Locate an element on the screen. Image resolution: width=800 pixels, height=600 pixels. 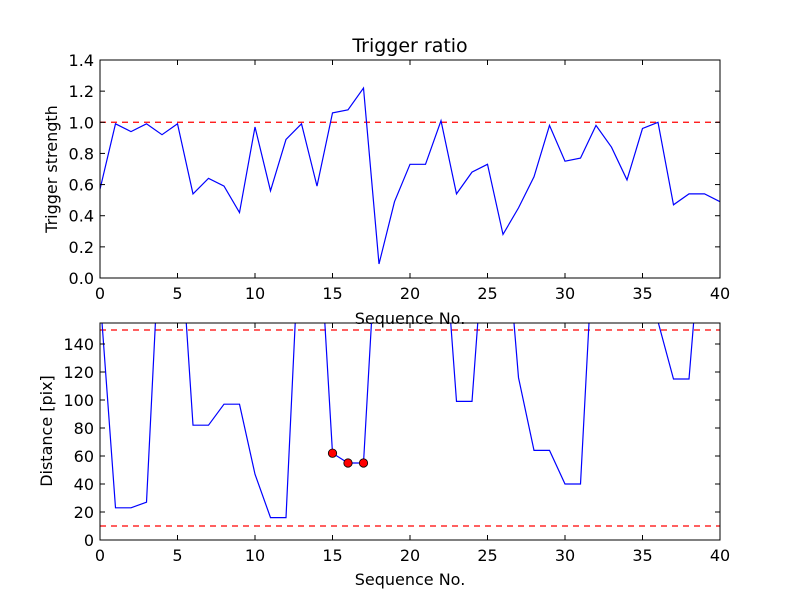
bottom-x-tick-label-7: 35 is located at coordinates (642, 555).